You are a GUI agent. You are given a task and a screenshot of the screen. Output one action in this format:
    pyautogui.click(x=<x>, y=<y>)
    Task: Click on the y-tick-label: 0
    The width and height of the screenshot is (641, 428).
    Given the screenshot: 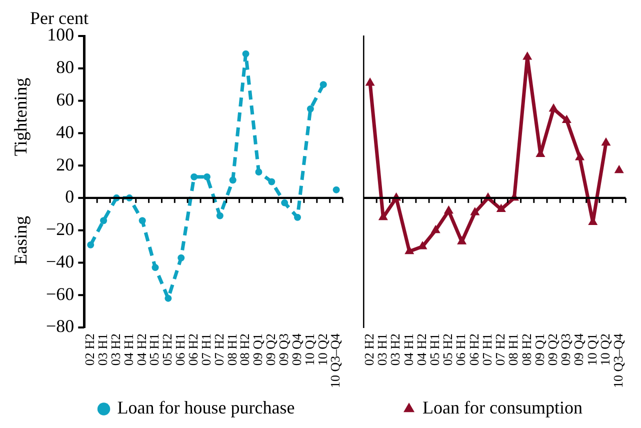 What is the action you would take?
    pyautogui.click(x=69, y=196)
    